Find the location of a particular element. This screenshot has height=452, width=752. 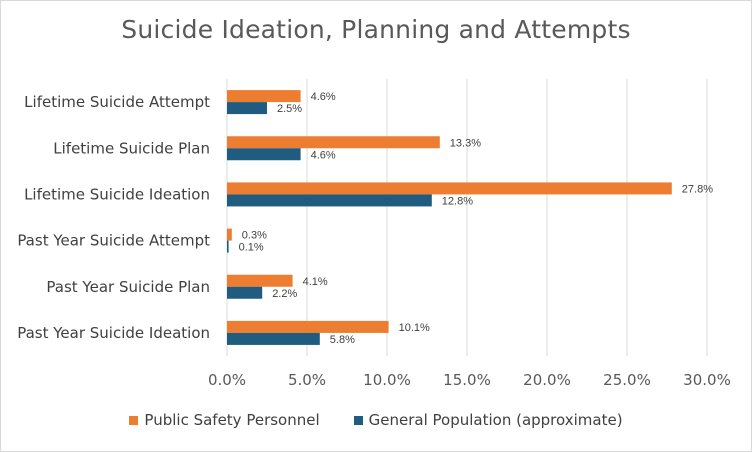

x-tick-label-5: 25.0% is located at coordinates (627, 380).